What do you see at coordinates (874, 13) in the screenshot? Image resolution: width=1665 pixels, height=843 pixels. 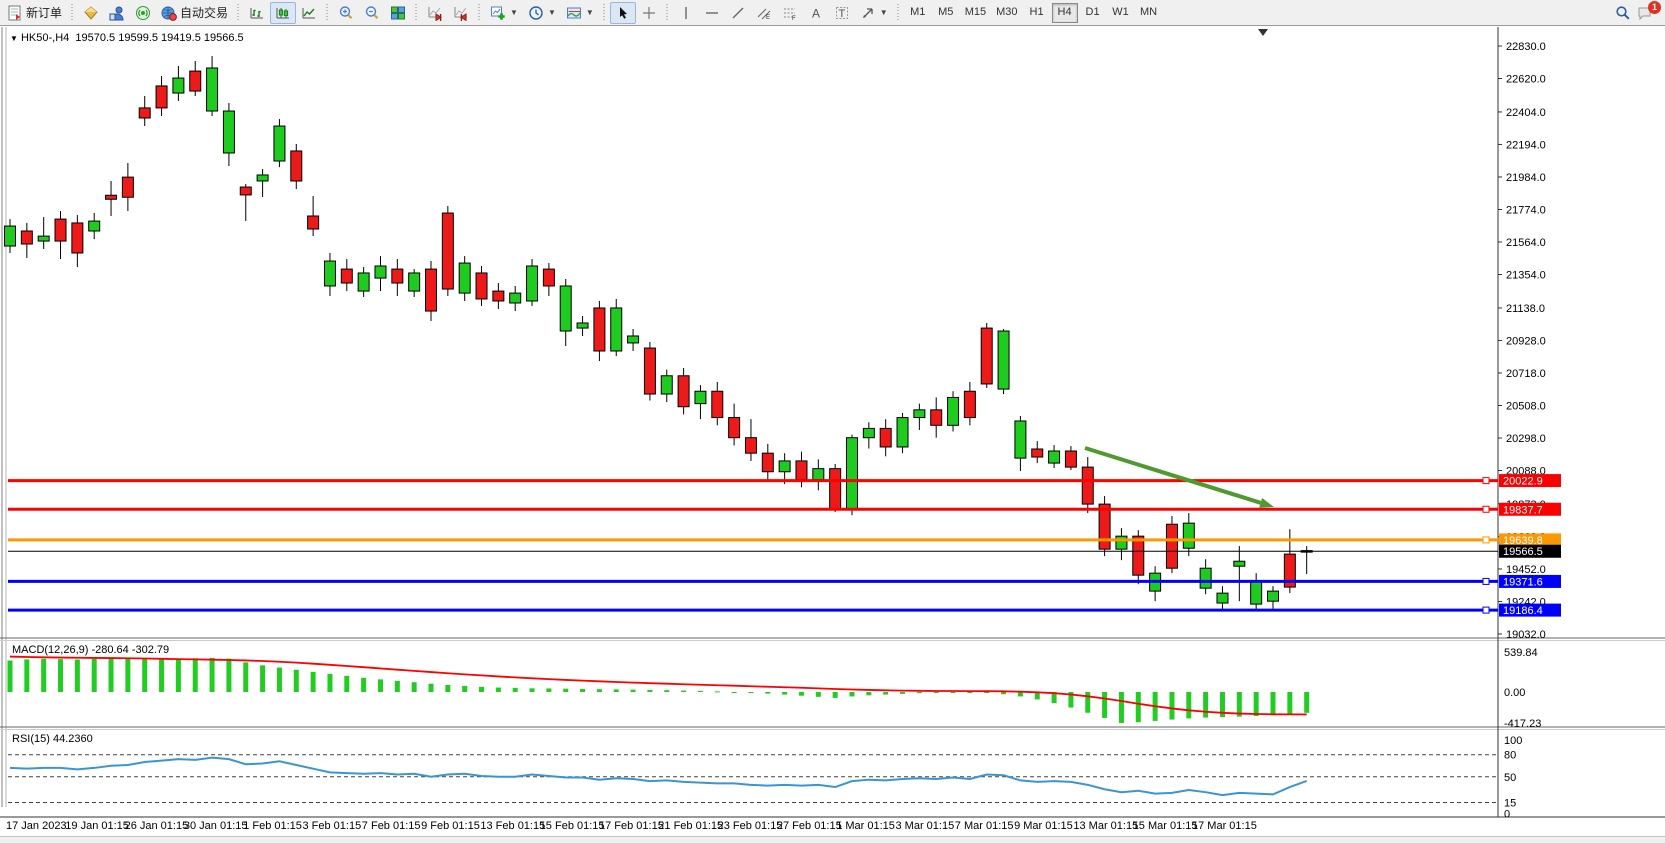 I see `shapes-tool-button: ▼` at bounding box center [874, 13].